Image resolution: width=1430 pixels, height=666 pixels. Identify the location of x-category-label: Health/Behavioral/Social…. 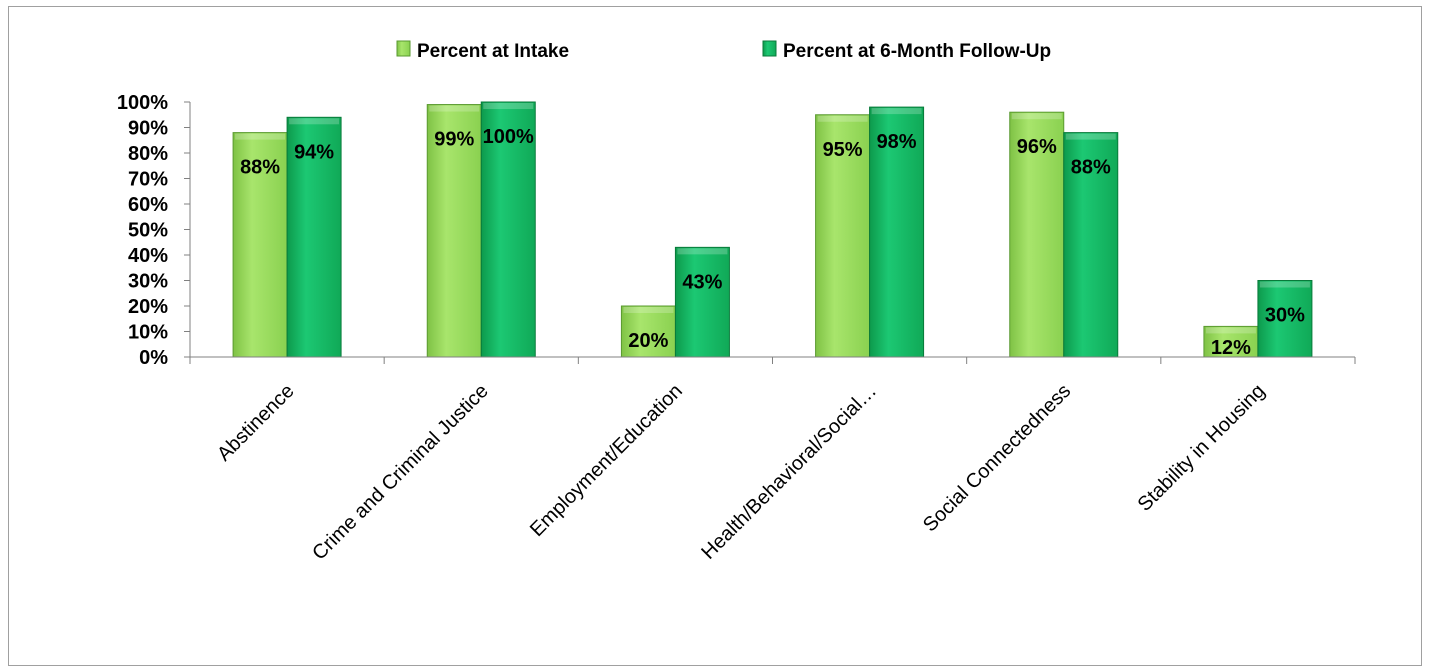
(789, 472).